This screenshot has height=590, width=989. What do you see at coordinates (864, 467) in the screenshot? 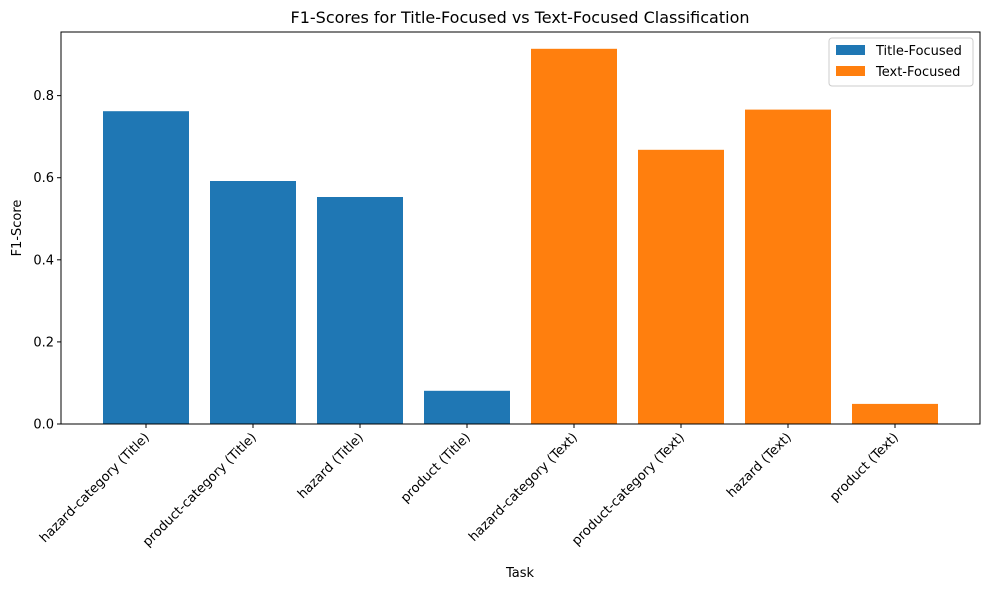
I see `x-tick-label: product (Text)` at bounding box center [864, 467].